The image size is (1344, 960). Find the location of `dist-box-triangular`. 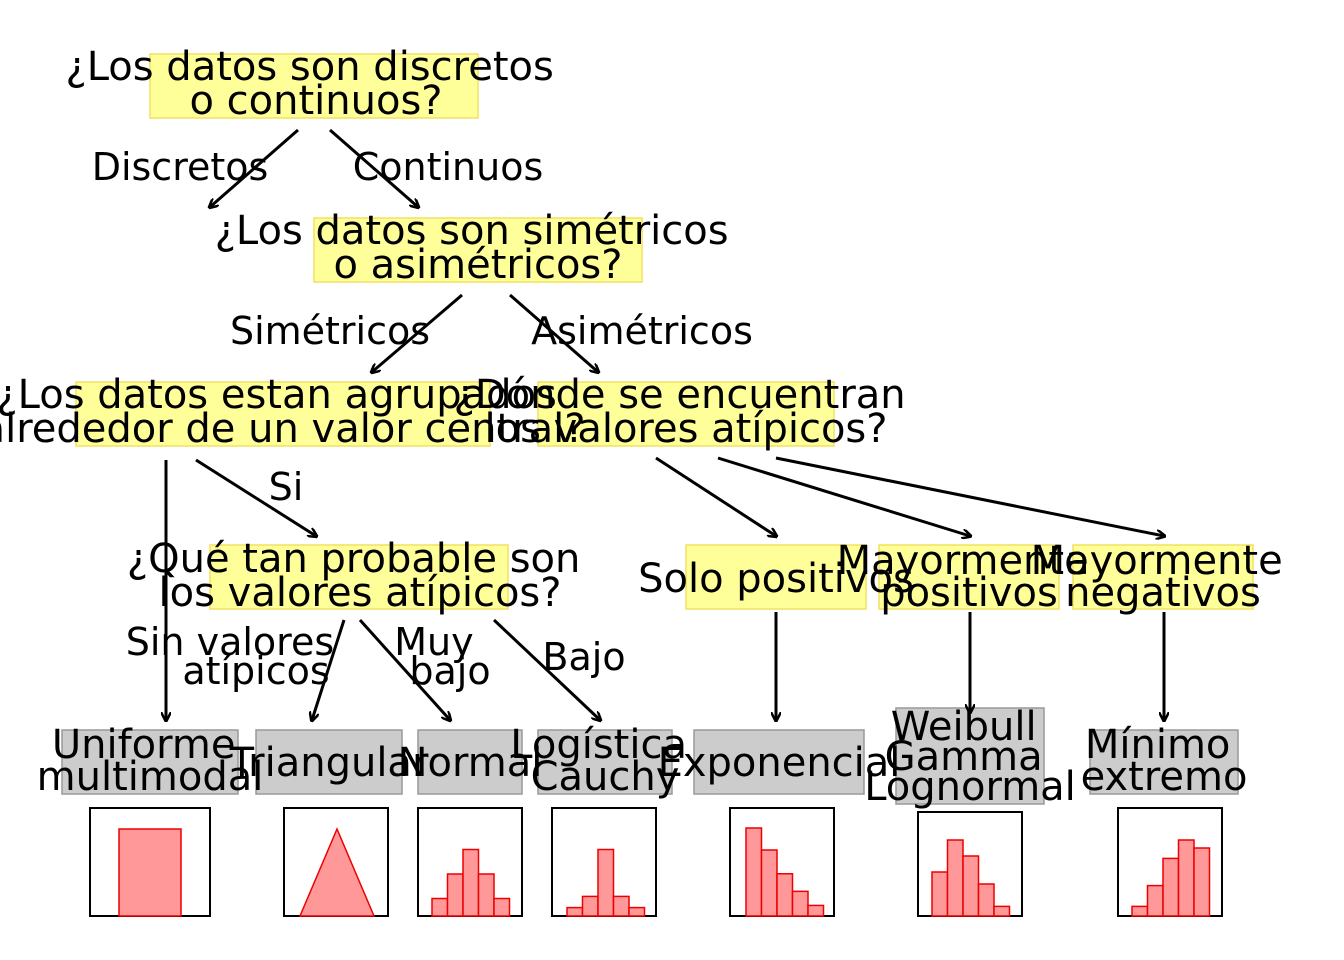

dist-box-triangular is located at coordinates (329, 762).